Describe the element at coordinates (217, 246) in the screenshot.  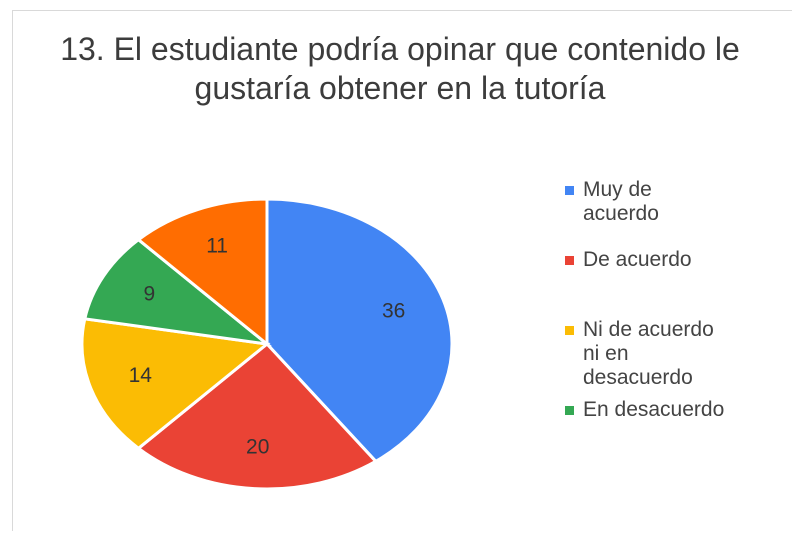
I see `data-label: 11` at that location.